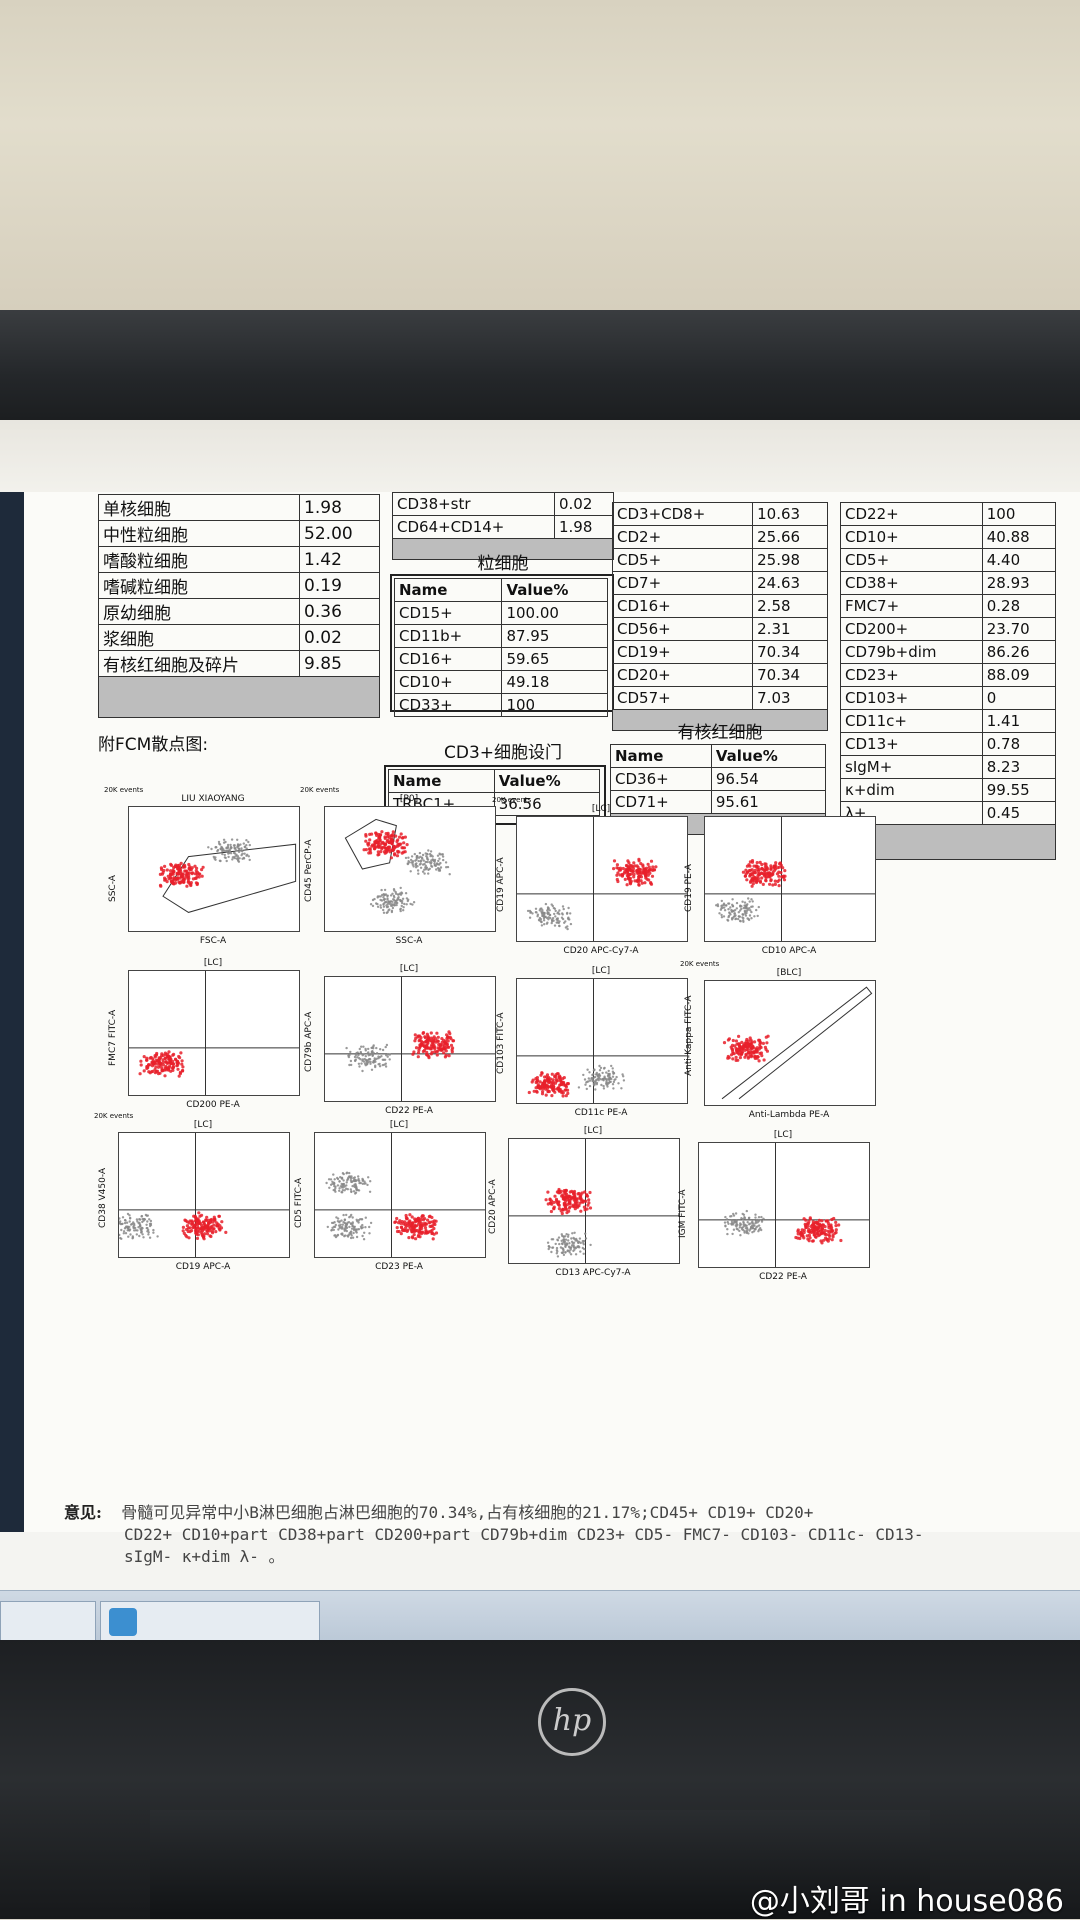 This screenshot has width=1080, height=1920. I want to click on row-name: 原幼细胞, so click(199, 611).